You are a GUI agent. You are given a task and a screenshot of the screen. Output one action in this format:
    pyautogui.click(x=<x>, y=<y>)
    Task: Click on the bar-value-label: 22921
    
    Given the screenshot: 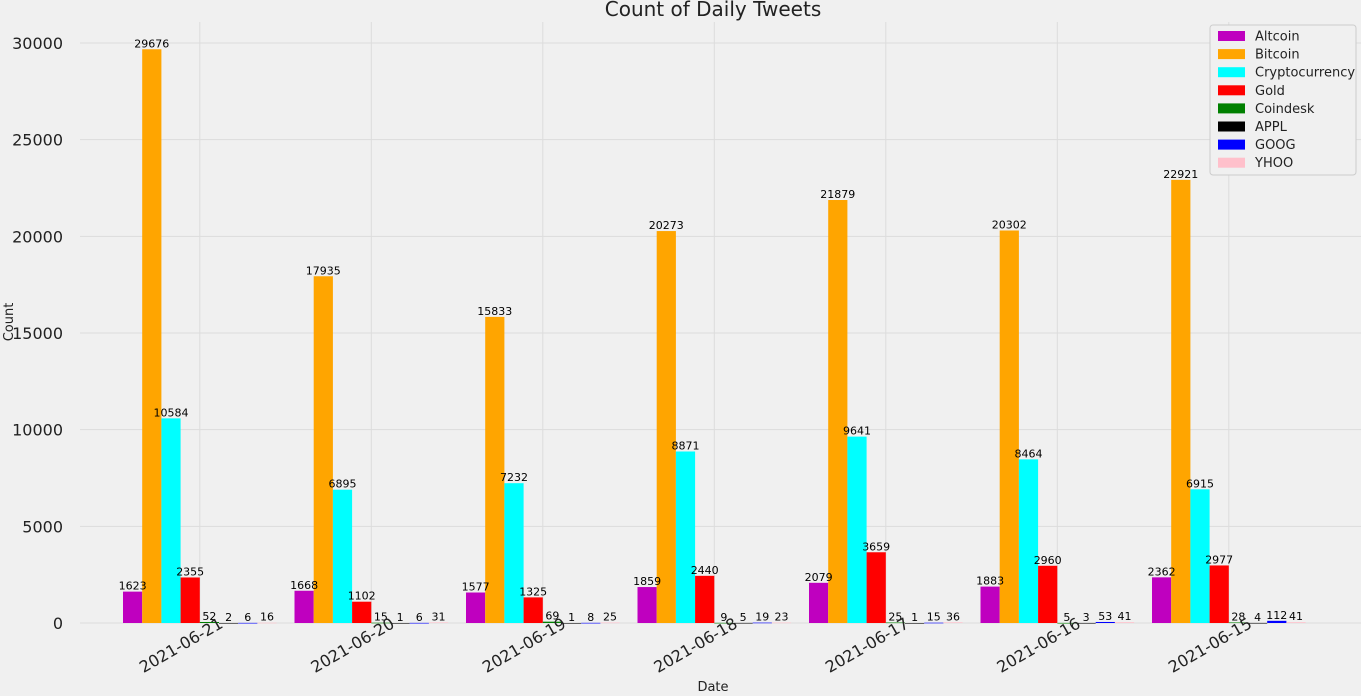 What is the action you would take?
    pyautogui.click(x=1180, y=174)
    